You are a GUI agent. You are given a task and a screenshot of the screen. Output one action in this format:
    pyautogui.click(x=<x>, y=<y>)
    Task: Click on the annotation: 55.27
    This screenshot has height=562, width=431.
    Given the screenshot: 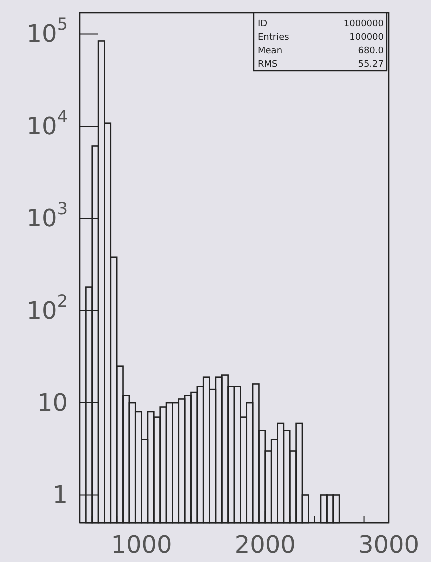 What is the action you would take?
    pyautogui.click(x=371, y=65)
    